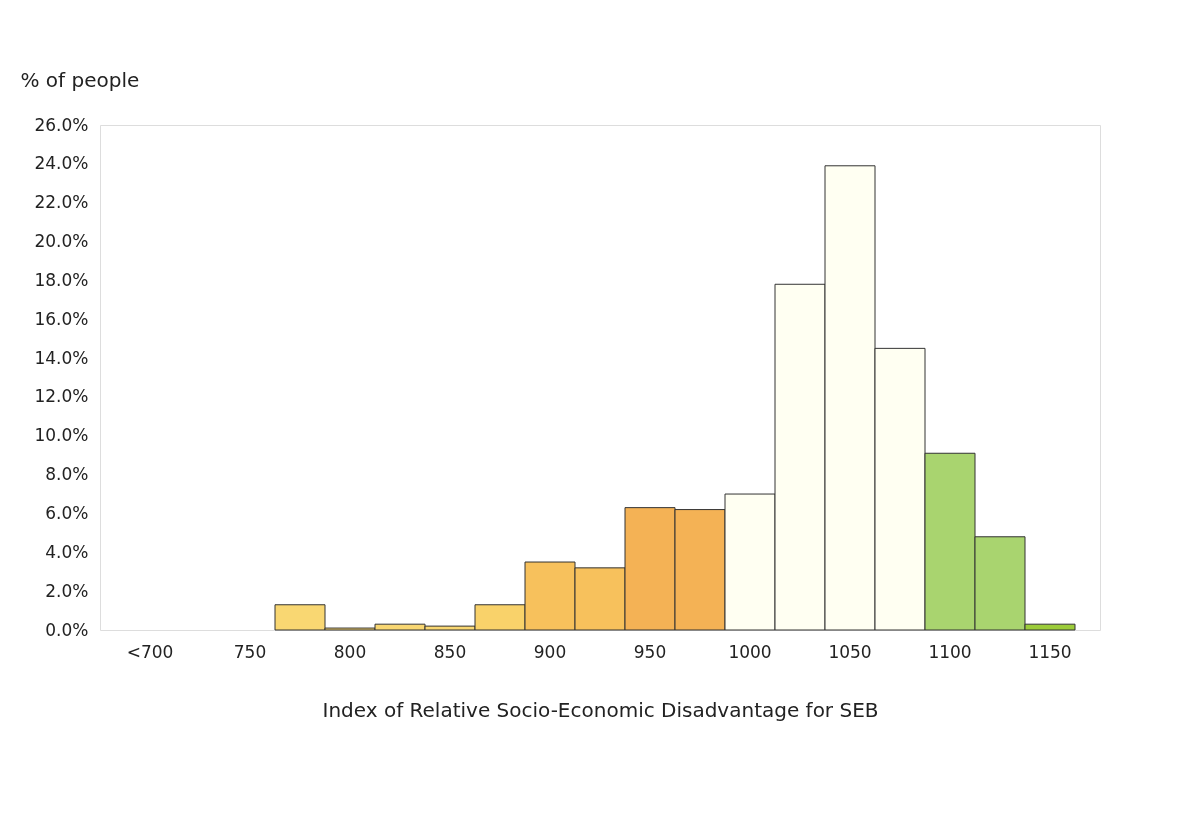  Describe the element at coordinates (450, 651) in the screenshot. I see `x-tick-label: 850` at that location.